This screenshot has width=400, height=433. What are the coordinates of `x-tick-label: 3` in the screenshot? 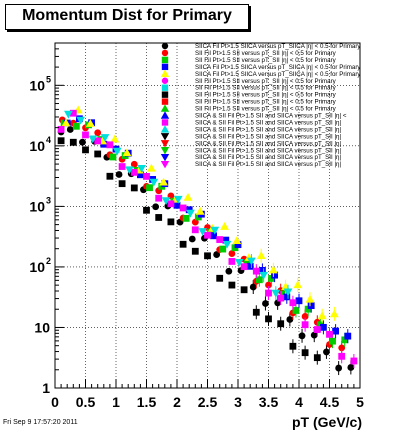 It's located at (238, 402).